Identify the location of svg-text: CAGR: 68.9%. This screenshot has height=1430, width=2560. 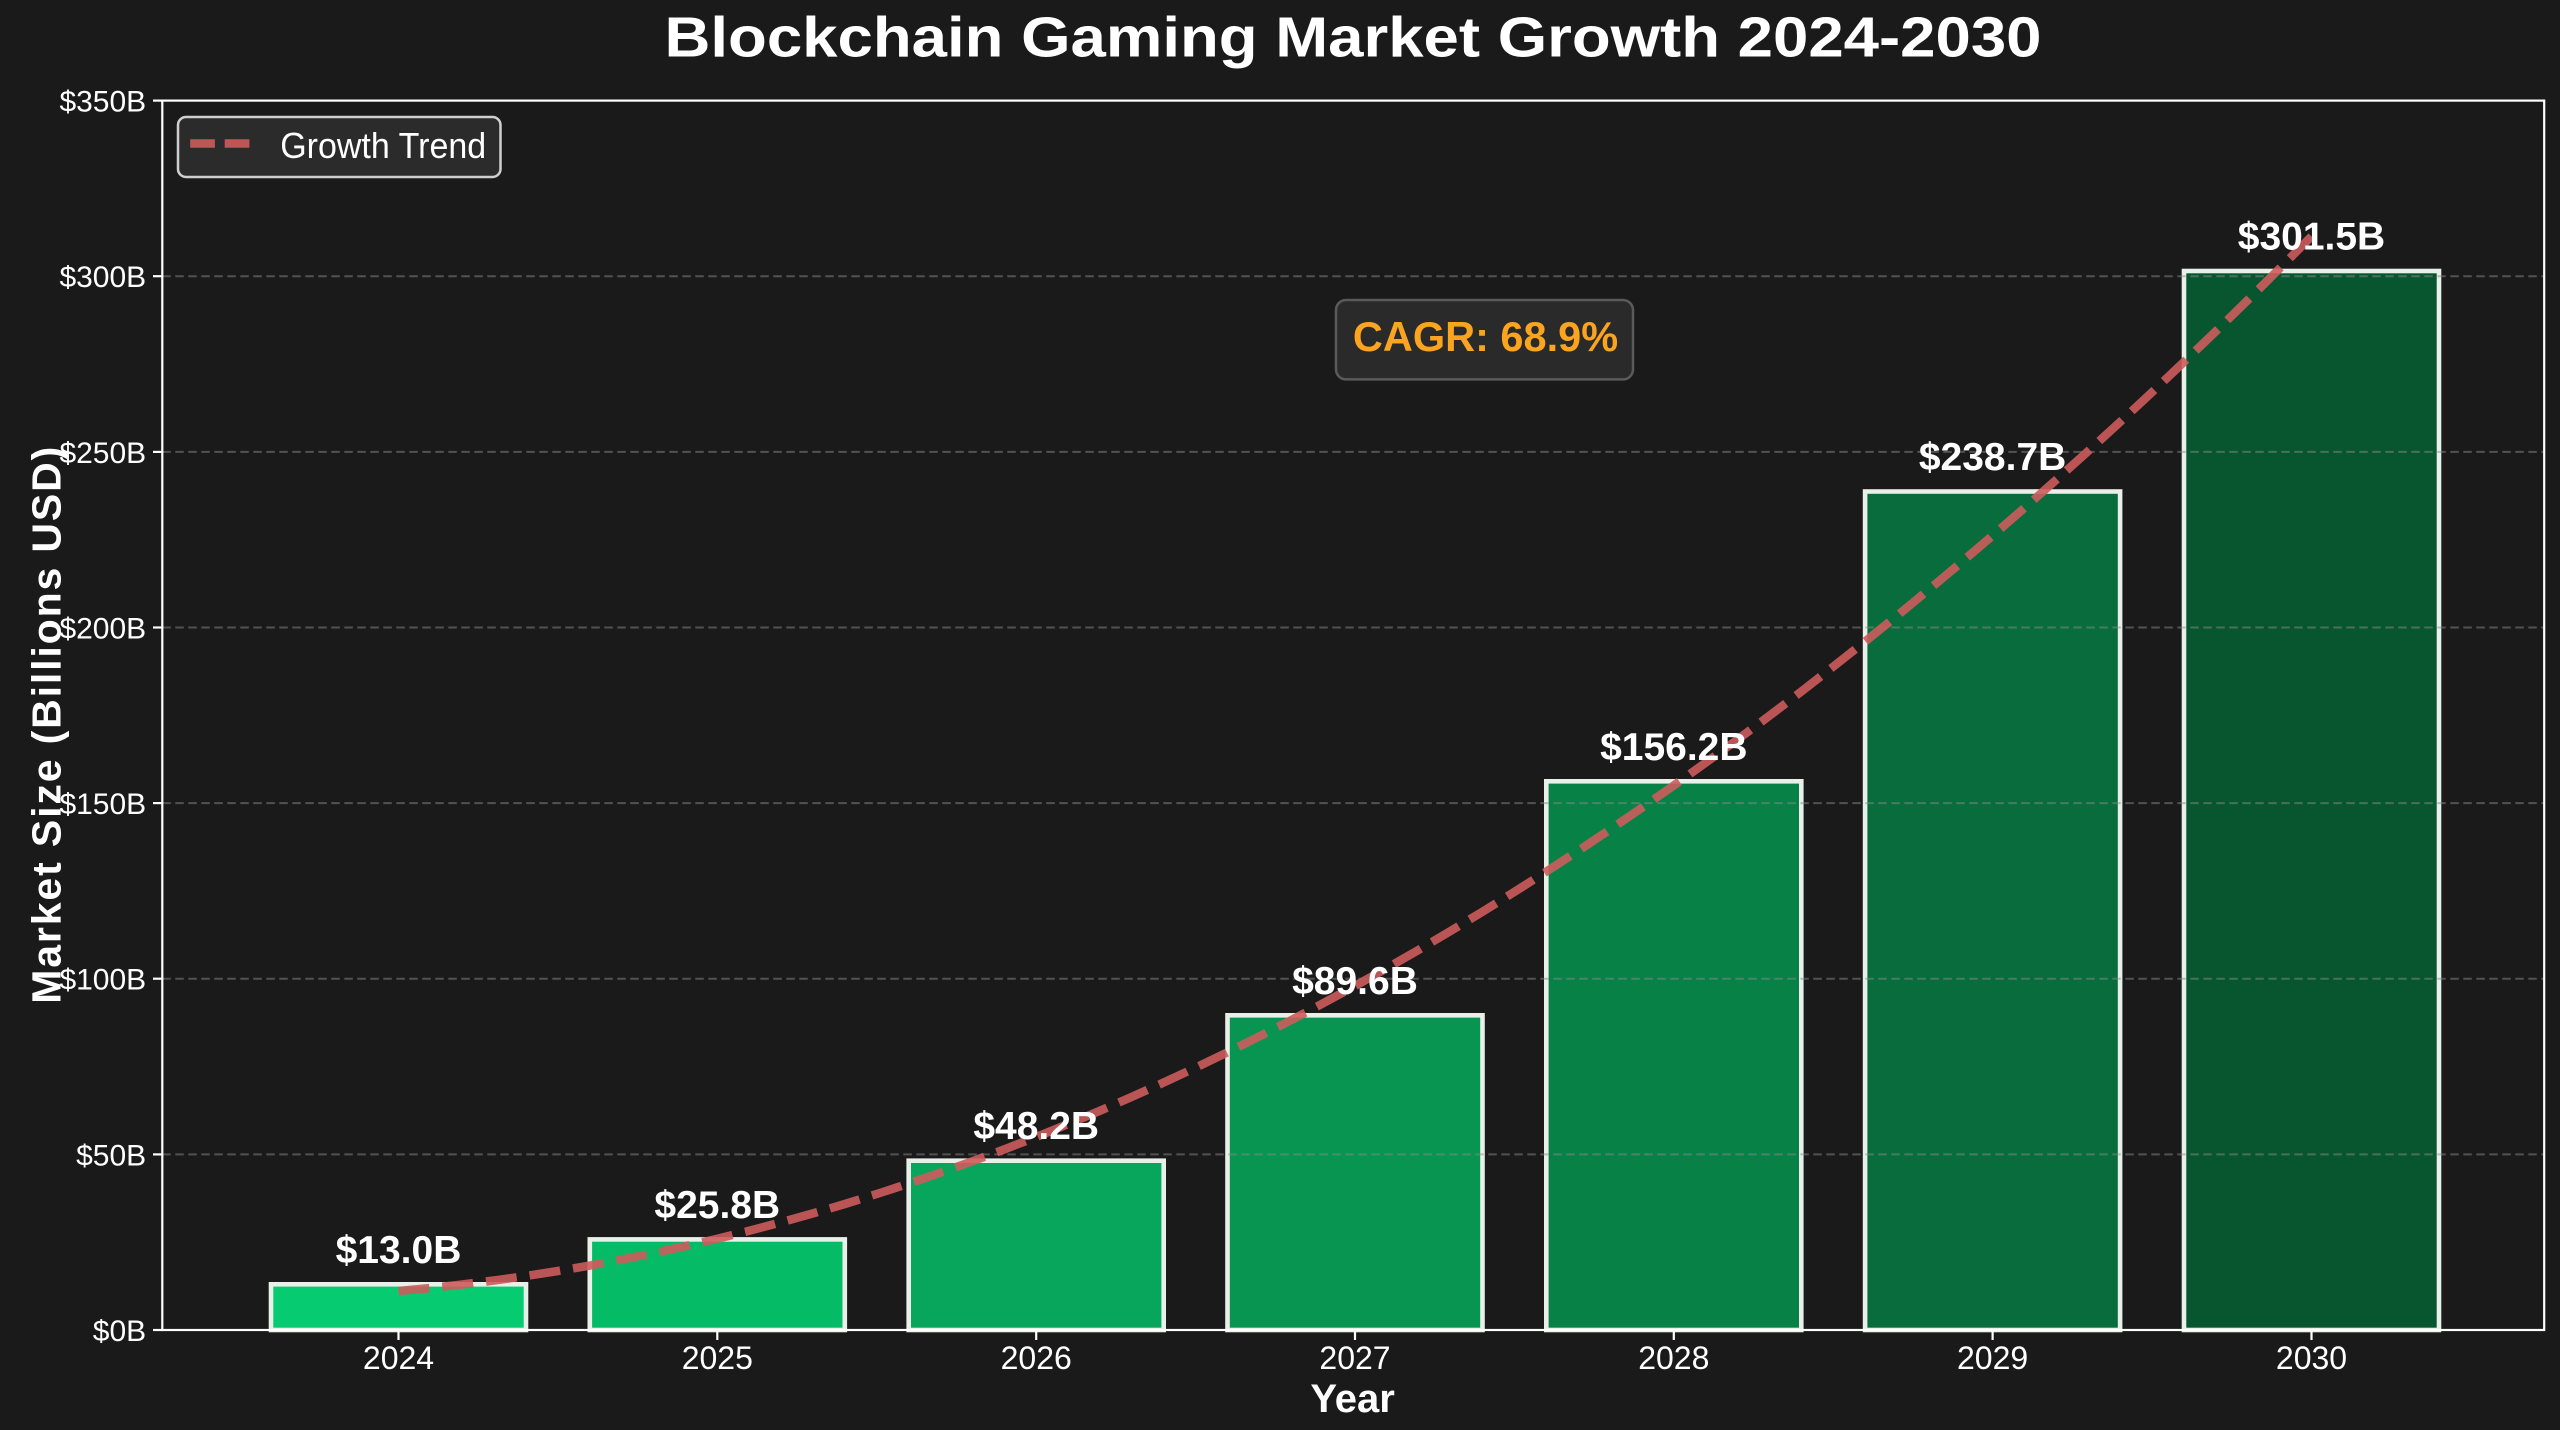
(1485, 336).